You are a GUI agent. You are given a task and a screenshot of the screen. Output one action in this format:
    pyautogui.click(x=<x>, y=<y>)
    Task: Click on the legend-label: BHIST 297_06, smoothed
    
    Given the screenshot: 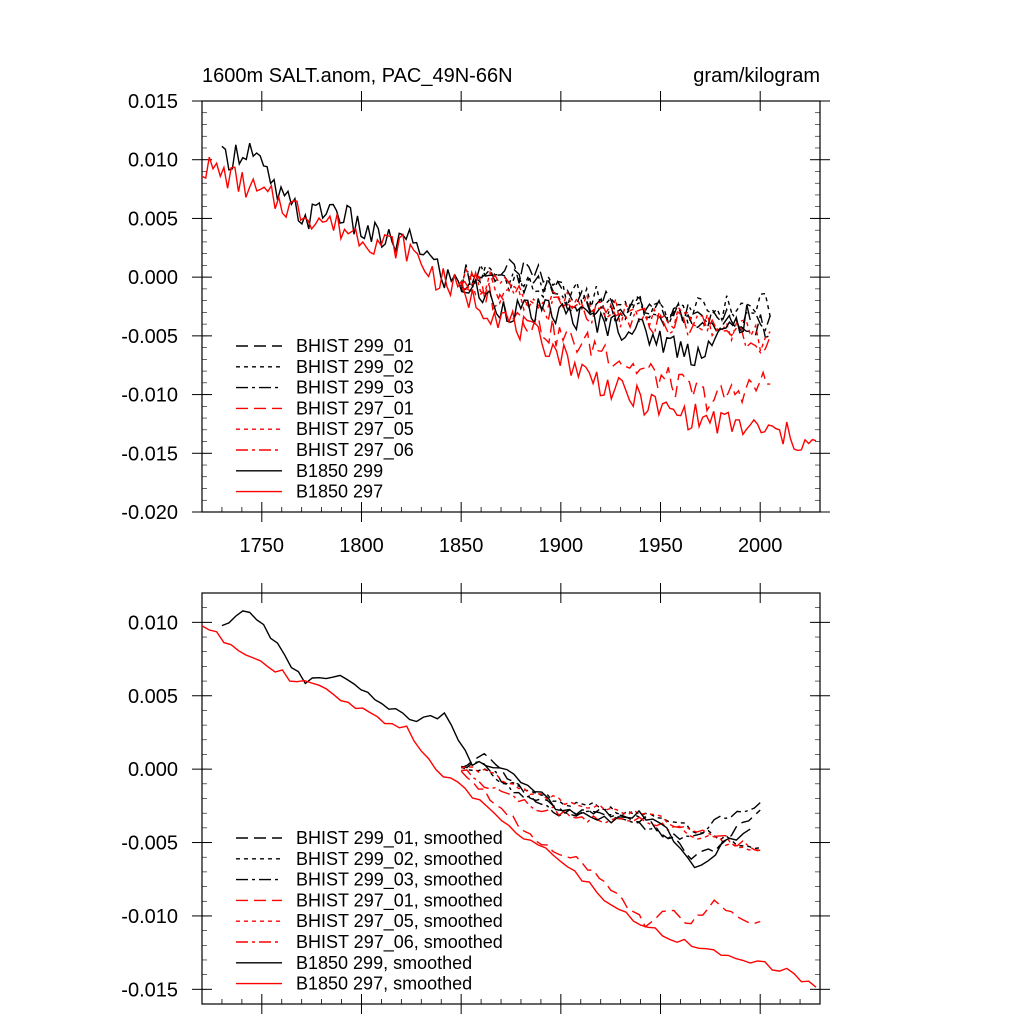 What is the action you would take?
    pyautogui.click(x=399, y=942)
    